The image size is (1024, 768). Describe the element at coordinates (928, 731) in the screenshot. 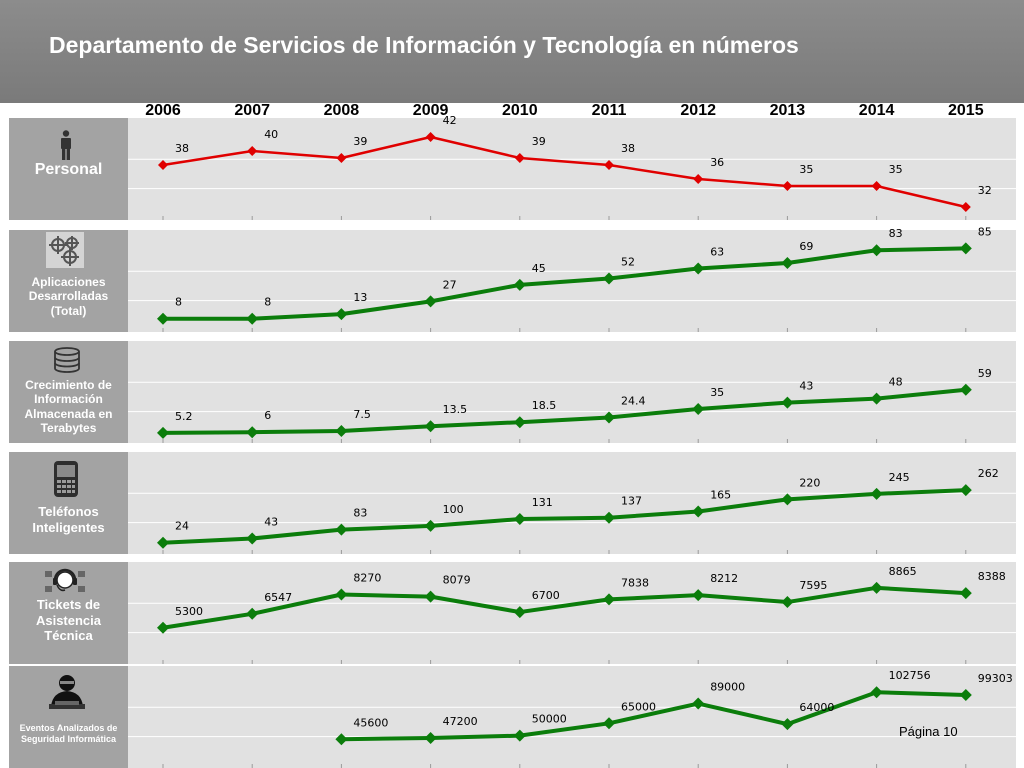

I see `page-number: Página 10` at that location.